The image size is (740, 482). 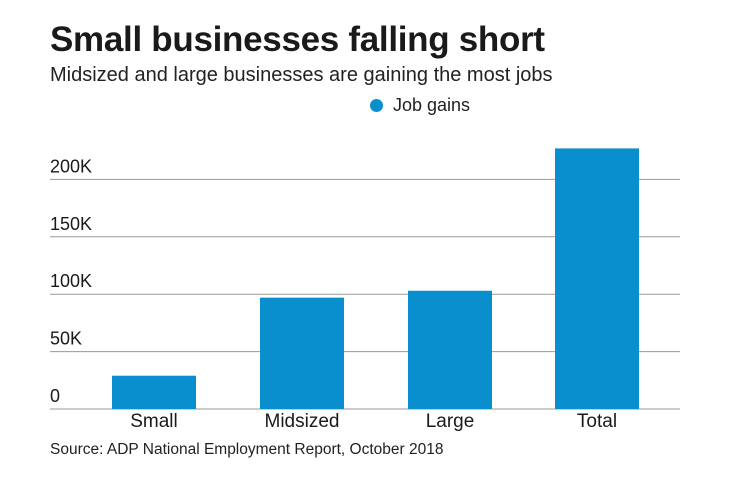 I want to click on legend-label: Job gains, so click(x=432, y=105).